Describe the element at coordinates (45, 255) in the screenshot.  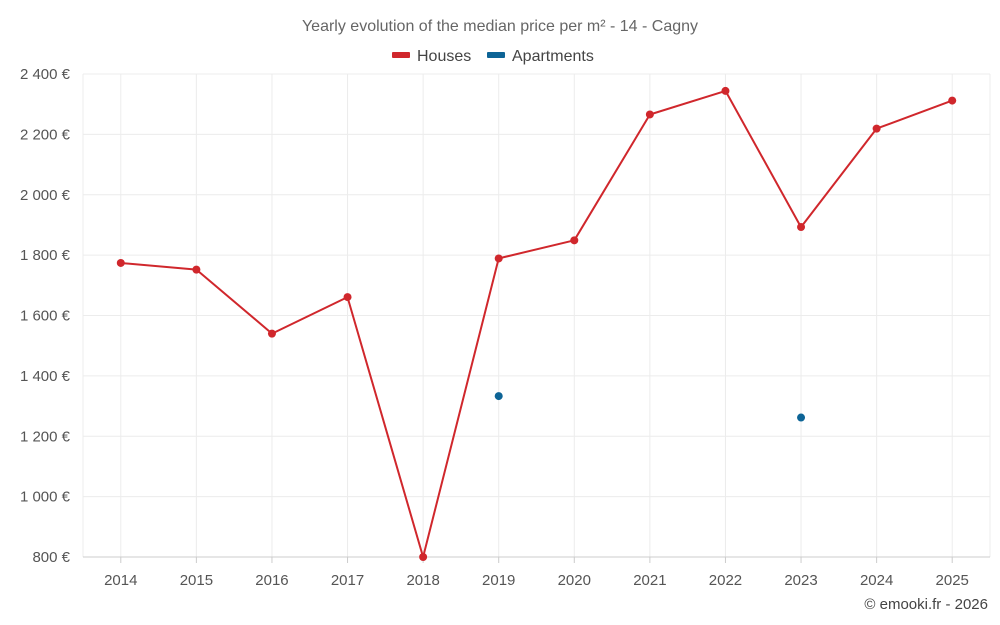
I see `y-tick-label: 1 800 €` at that location.